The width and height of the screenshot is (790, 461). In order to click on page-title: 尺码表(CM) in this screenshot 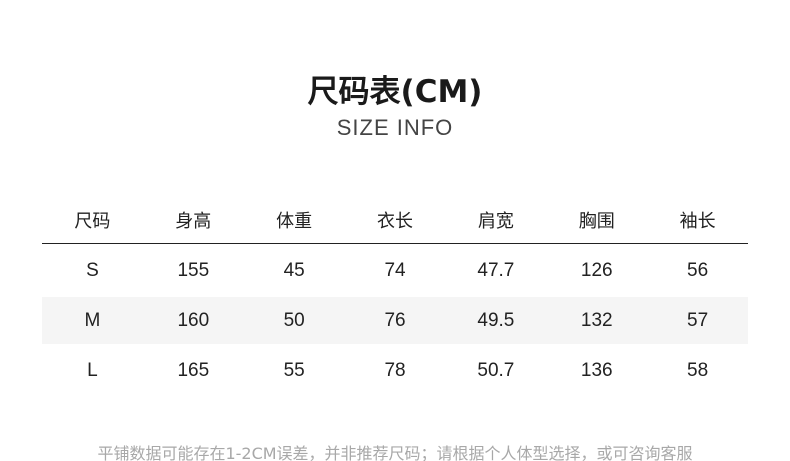, I will do `click(395, 92)`.